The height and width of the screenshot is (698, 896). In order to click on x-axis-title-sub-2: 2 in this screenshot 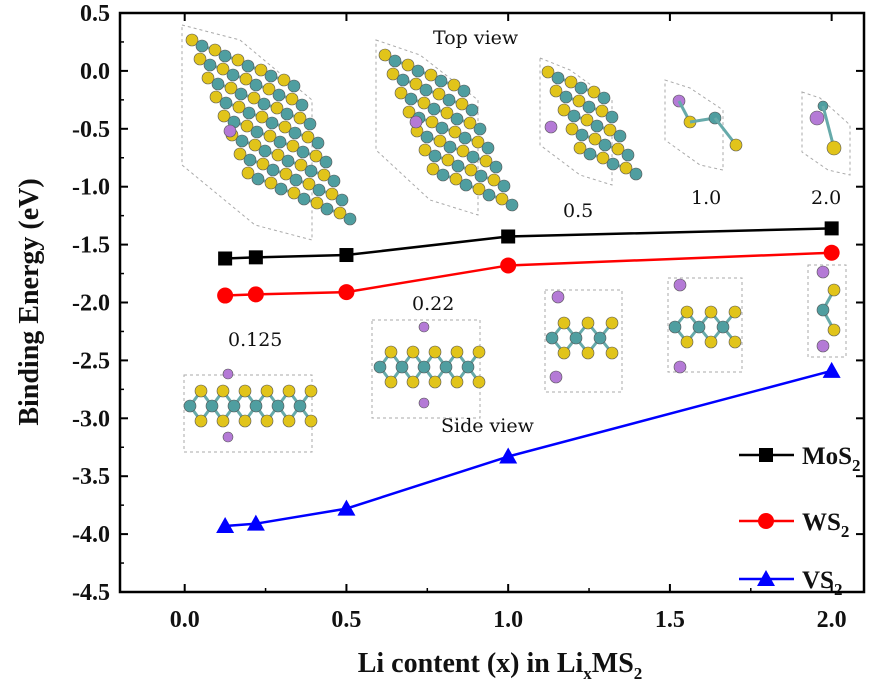, I will do `click(638, 673)`.